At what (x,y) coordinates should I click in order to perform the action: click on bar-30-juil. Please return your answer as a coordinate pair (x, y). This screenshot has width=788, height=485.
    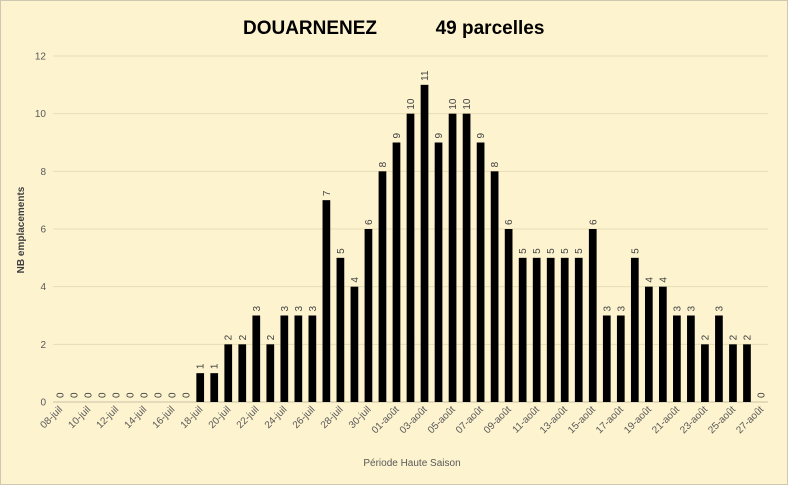
    Looking at the image, I should click on (368, 315).